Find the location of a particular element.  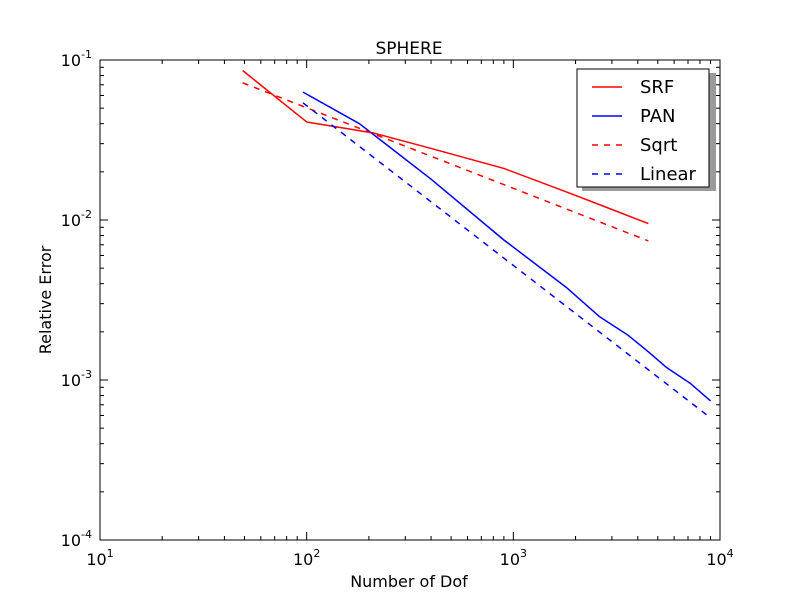

y-axis-label: Relative Error is located at coordinates (45, 299).